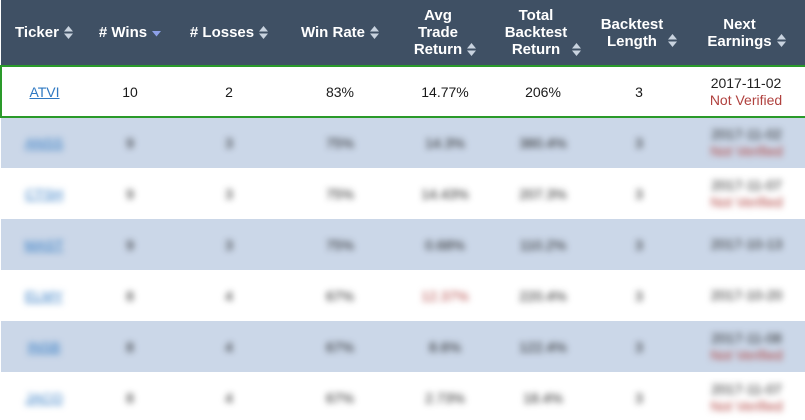 This screenshot has width=805, height=420. Describe the element at coordinates (403, 244) in the screenshot. I see `table-row: MAST 9 3 75% 0.68% 110.2% 3 2017-10-13` at that location.